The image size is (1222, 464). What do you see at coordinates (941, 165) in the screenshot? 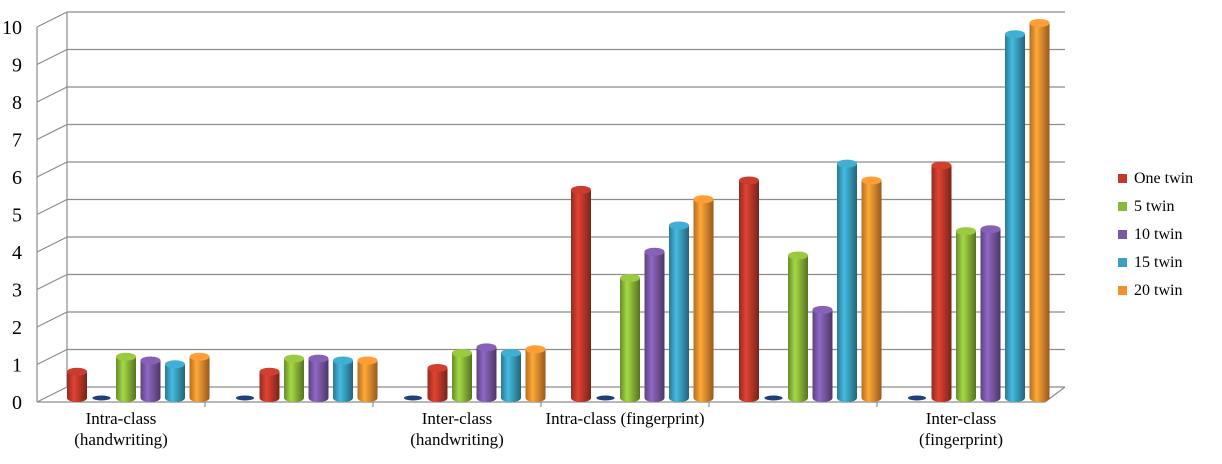
I see `bar-5-0-top` at bounding box center [941, 165].